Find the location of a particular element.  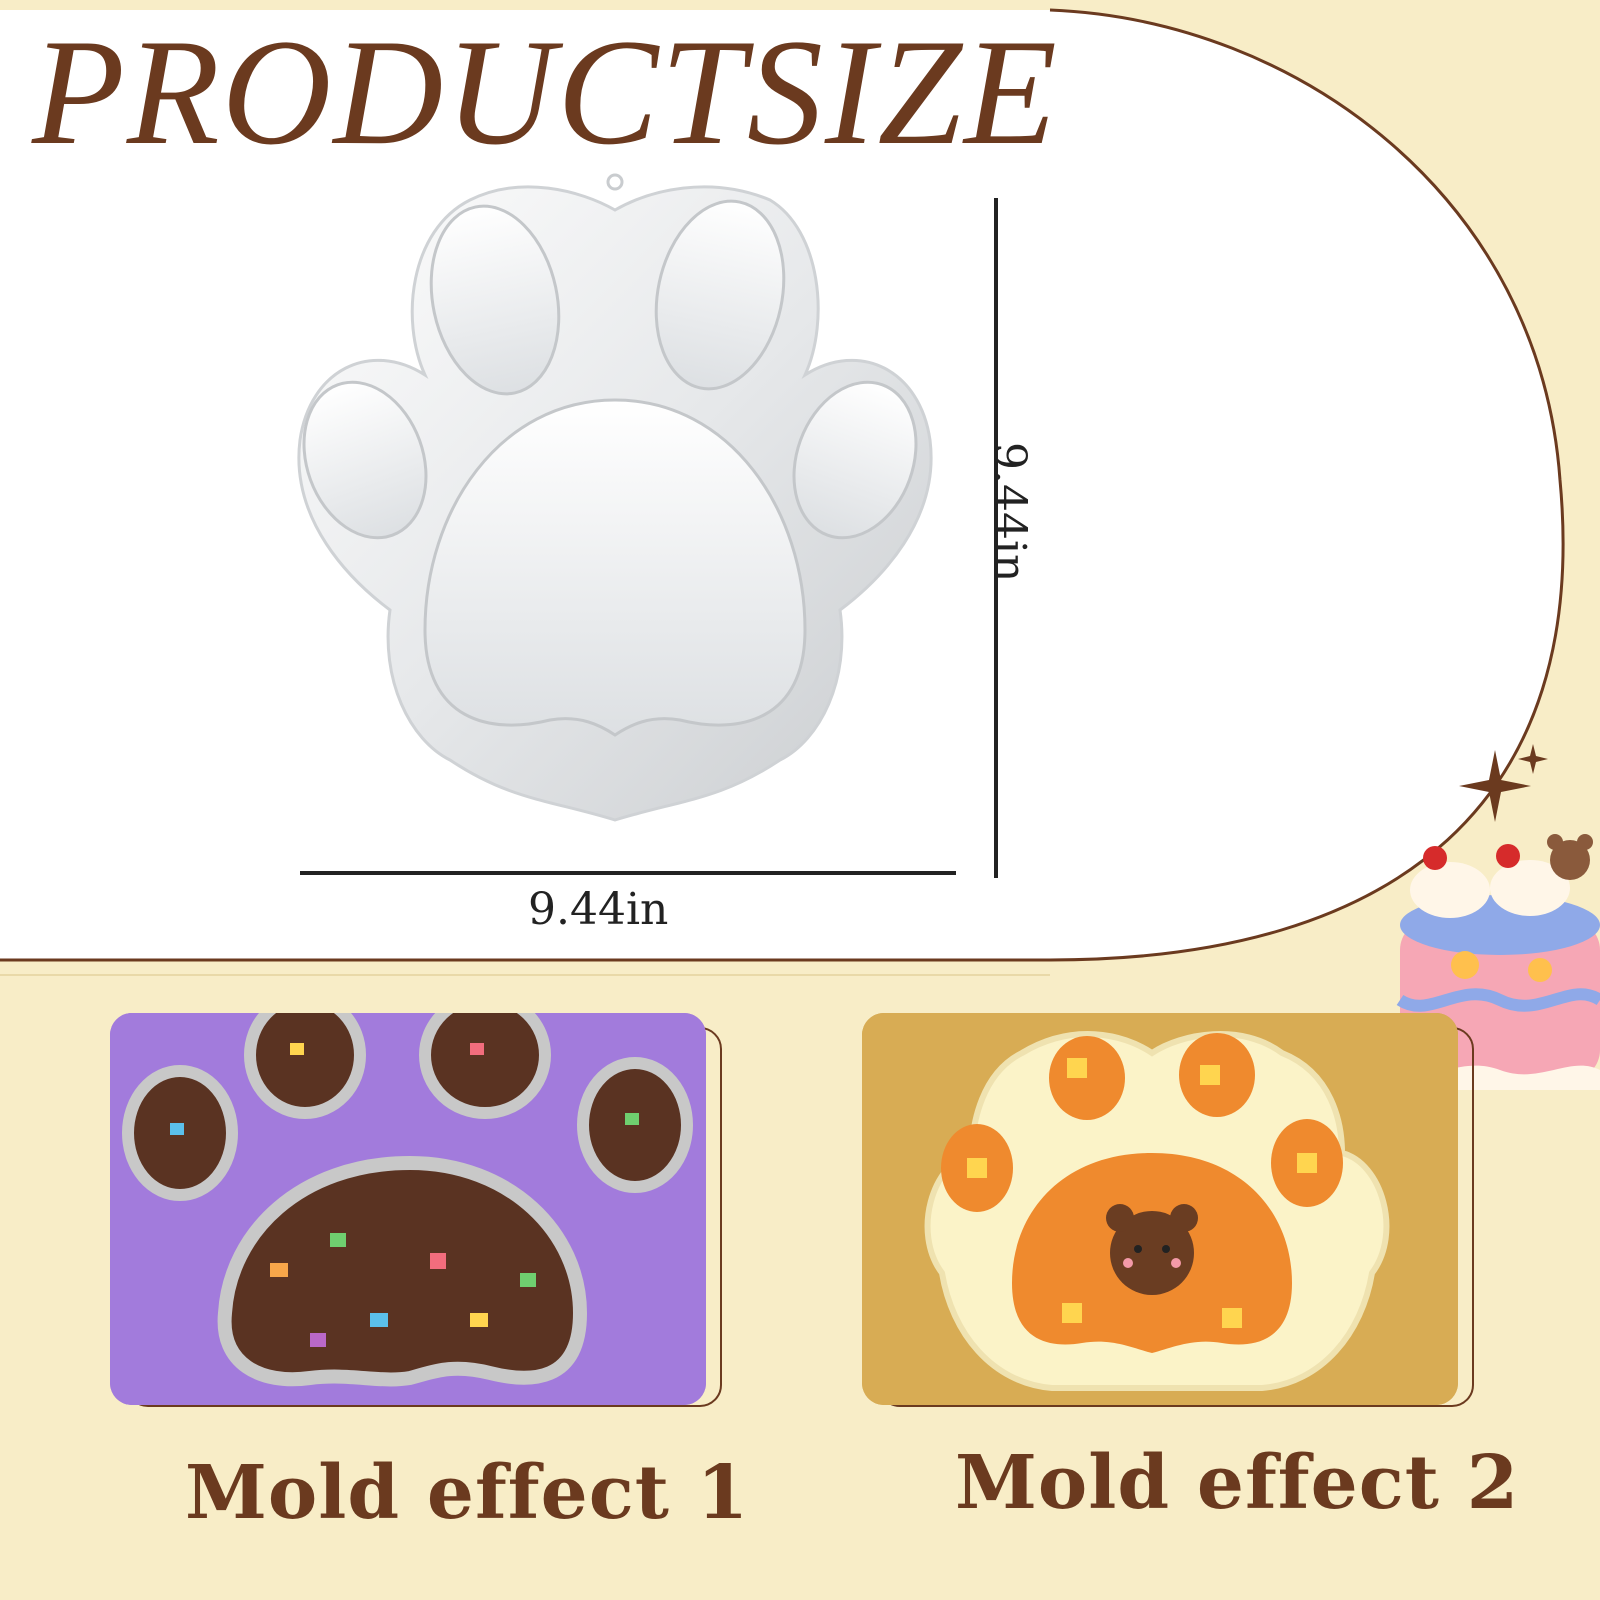

height-dimension-line is located at coordinates (996, 538).